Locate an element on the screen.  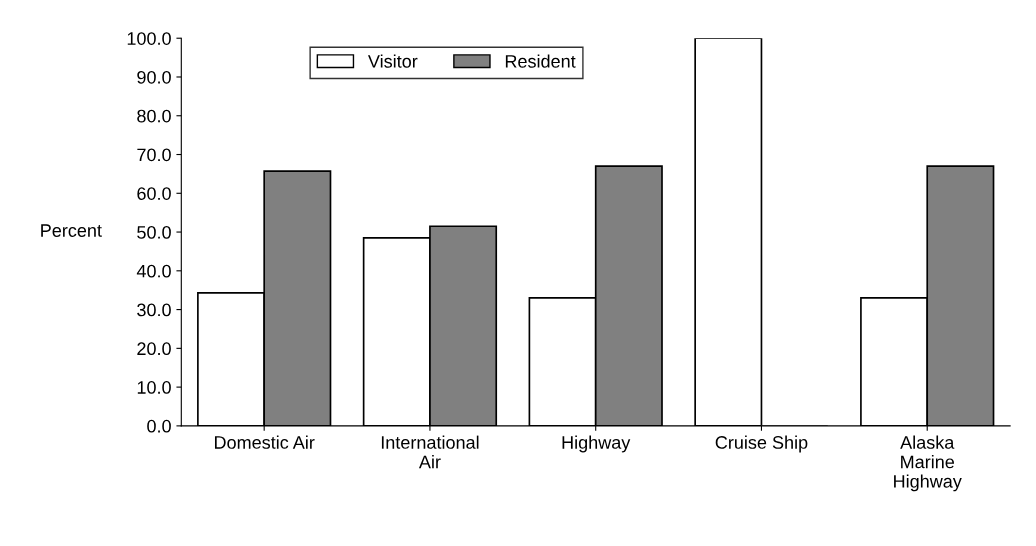
y-tick-label: 50.0 is located at coordinates (154, 232).